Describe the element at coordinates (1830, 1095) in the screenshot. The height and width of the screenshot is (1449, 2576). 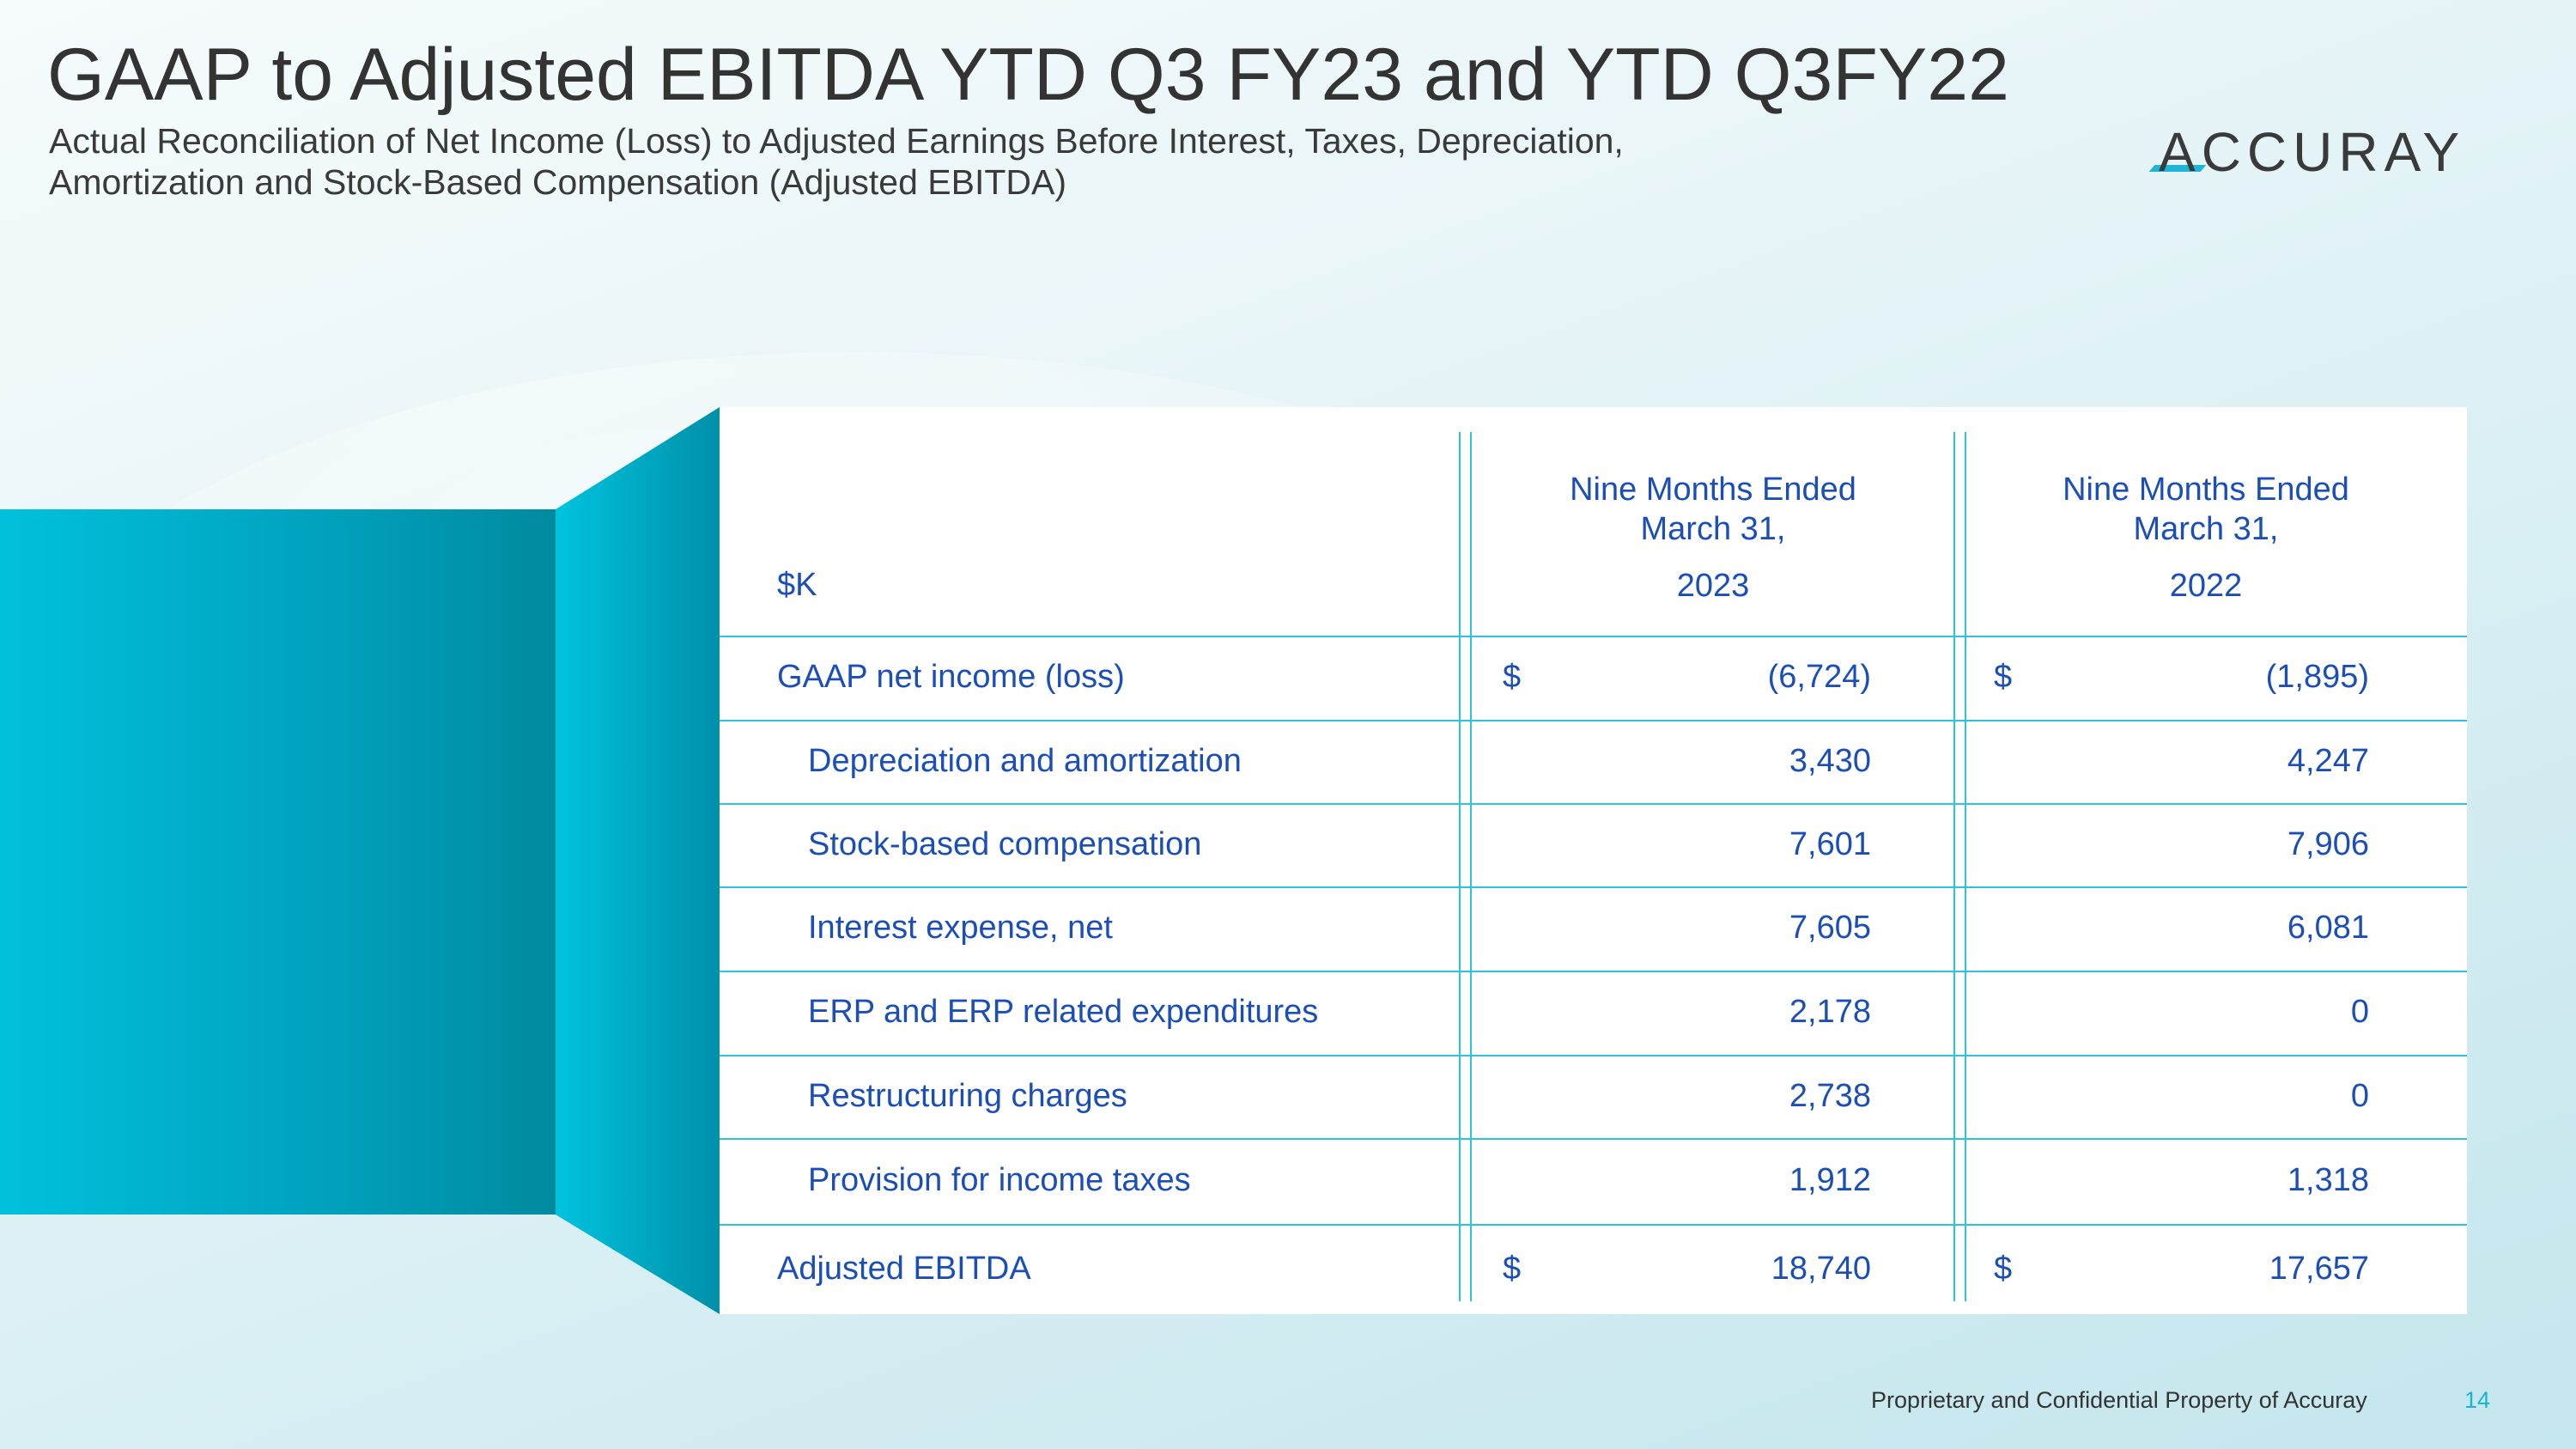
I see `value-2023: 2,738` at that location.